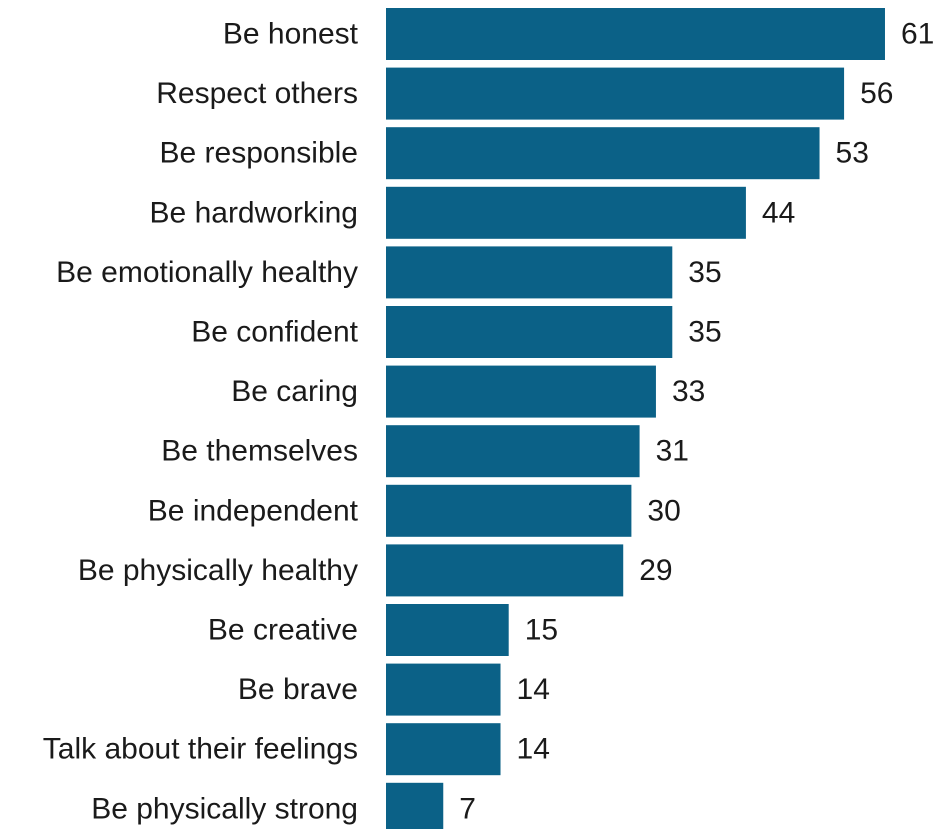  I want to click on value-label-4: 35, so click(704, 272).